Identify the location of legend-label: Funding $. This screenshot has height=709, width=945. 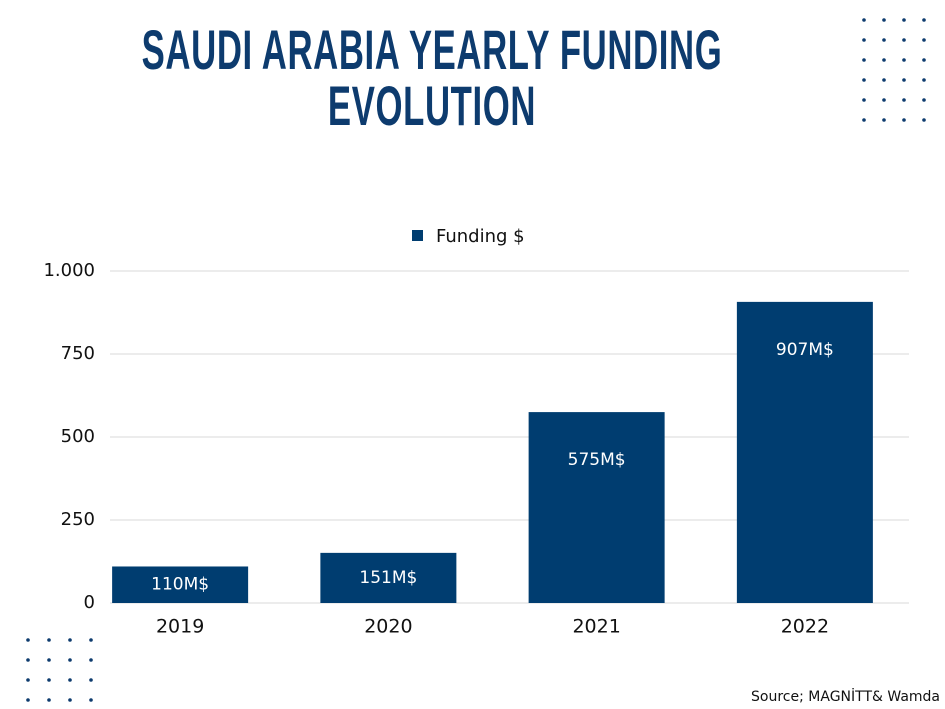
(480, 236).